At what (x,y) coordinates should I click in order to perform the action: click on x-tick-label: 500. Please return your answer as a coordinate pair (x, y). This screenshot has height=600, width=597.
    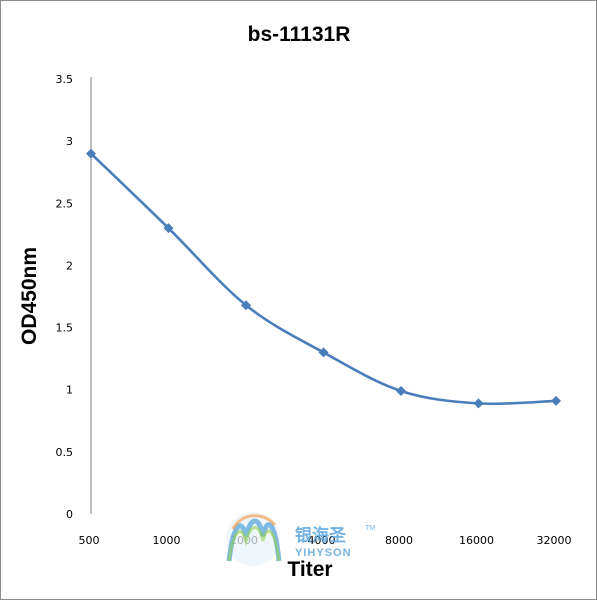
    Looking at the image, I should click on (89, 540).